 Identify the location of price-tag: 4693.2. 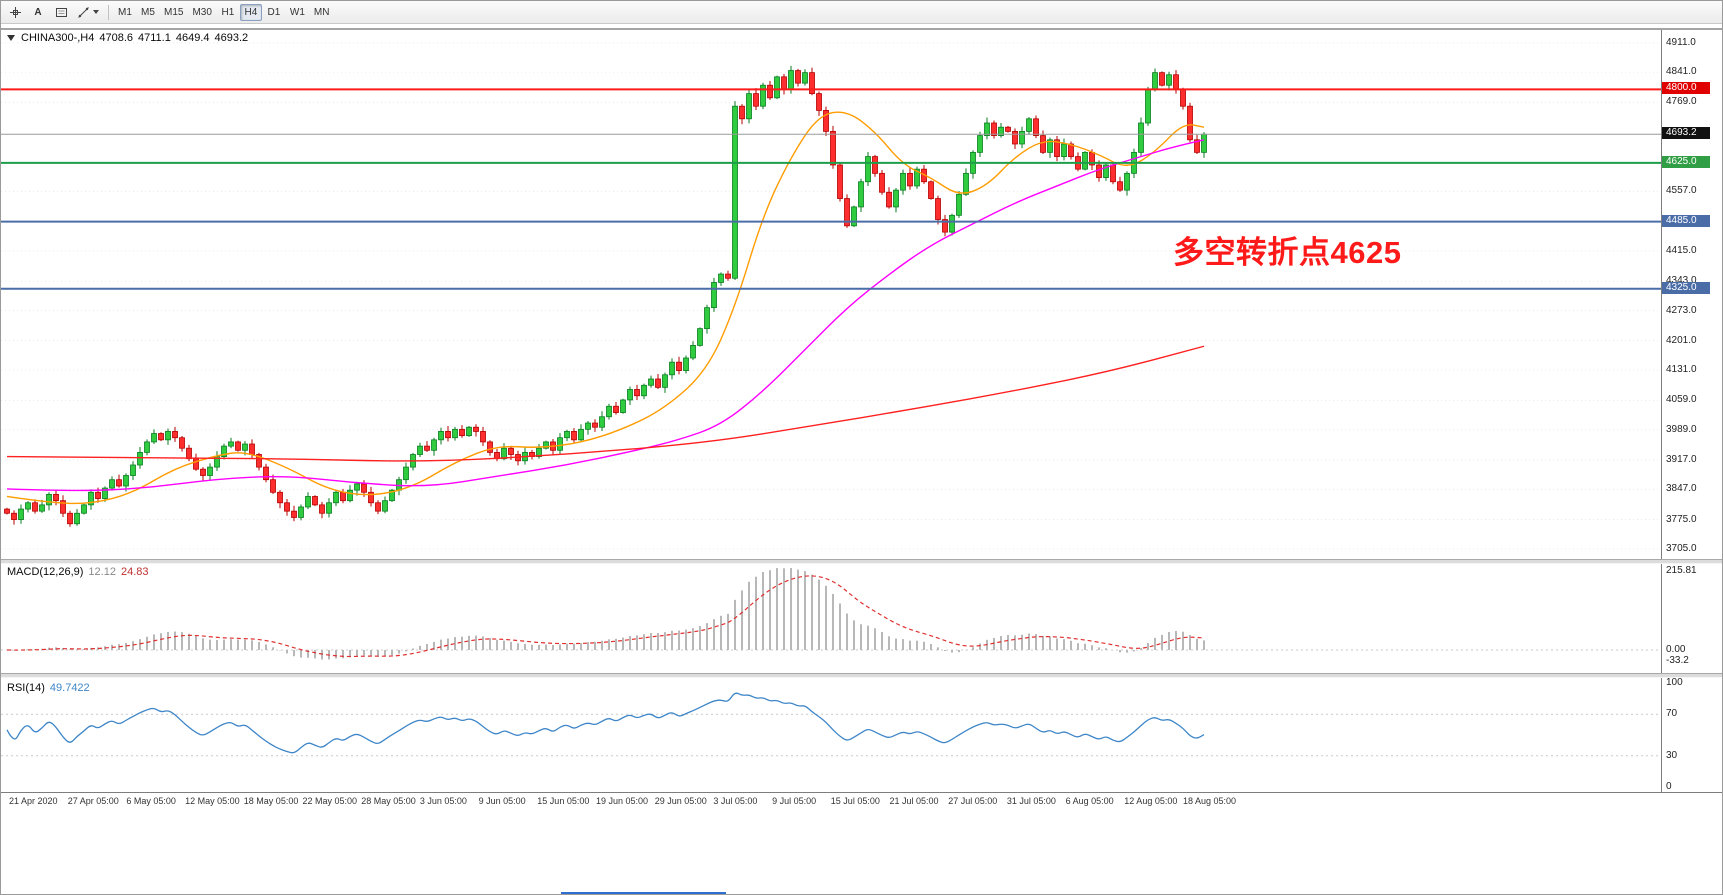
(1686, 133).